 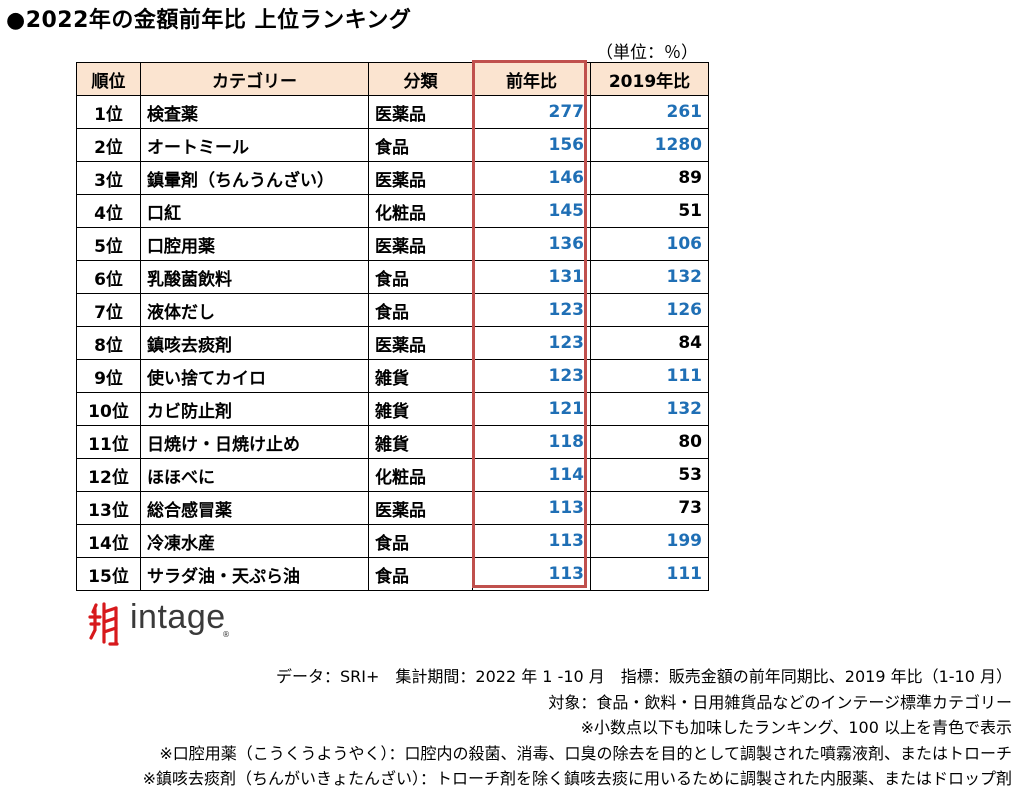 What do you see at coordinates (108, 541) in the screenshot?
I see `rank-cell: 14位` at bounding box center [108, 541].